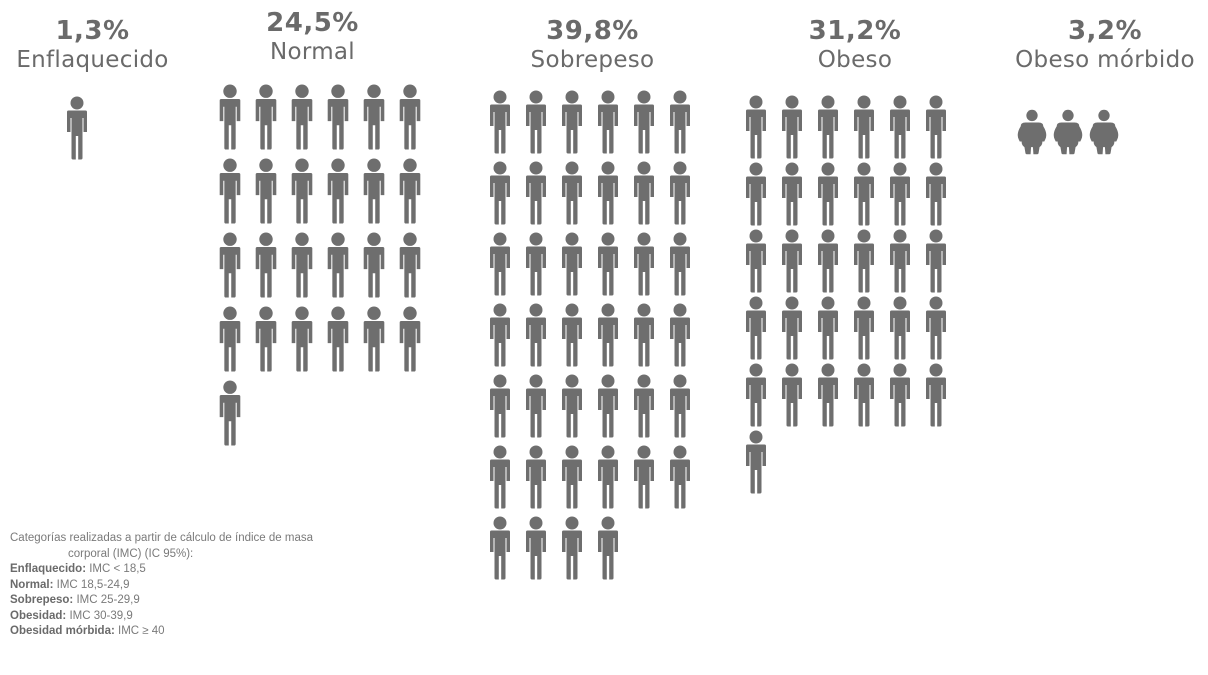 The width and height of the screenshot is (1208, 675). Describe the element at coordinates (592, 60) in the screenshot. I see `category-label: Sobrepeso` at that location.